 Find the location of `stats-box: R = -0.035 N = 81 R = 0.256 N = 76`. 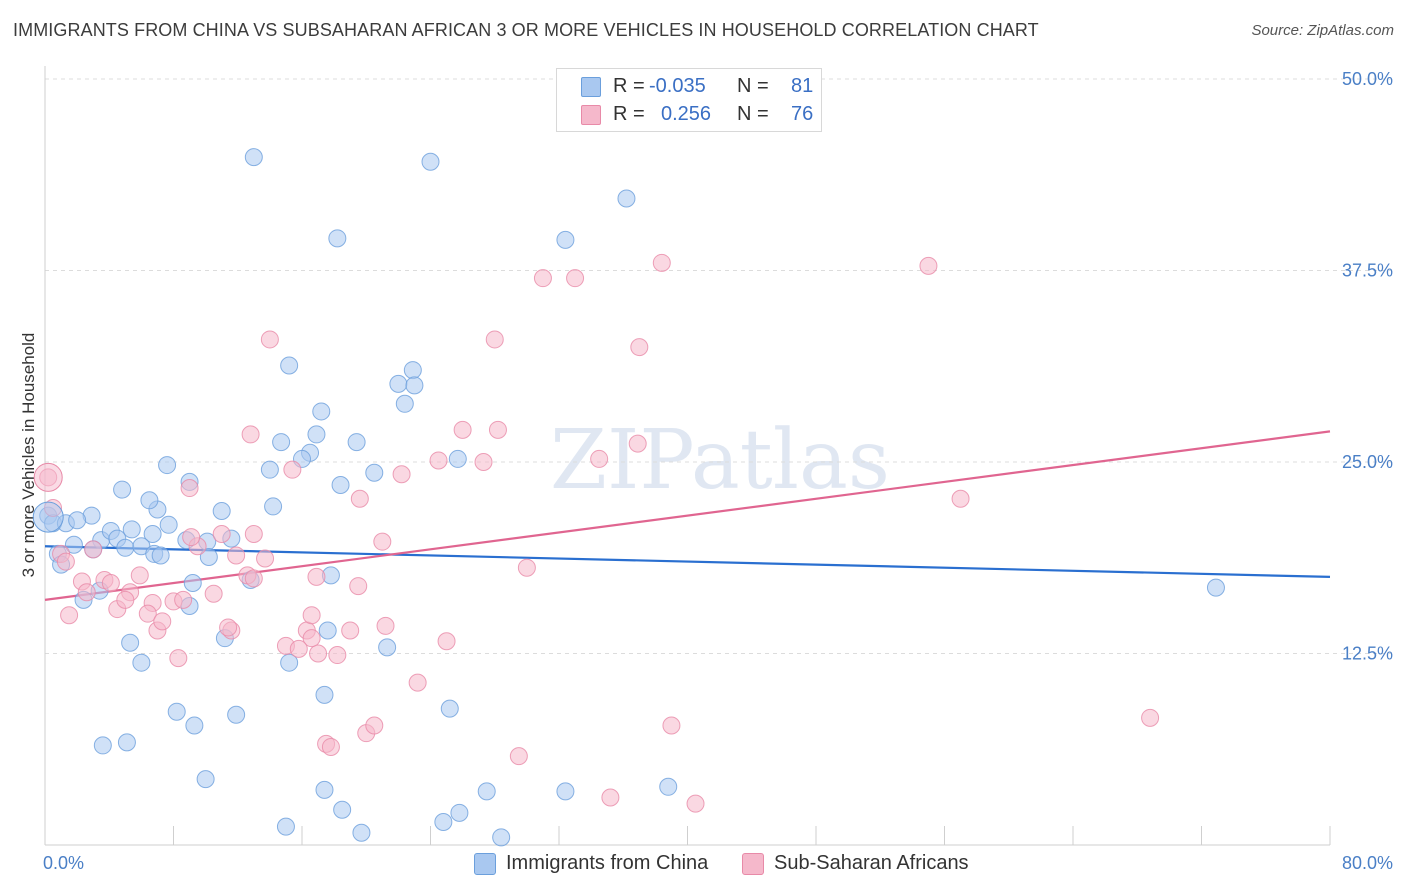

stats-box: R = -0.035 N = 81 R = 0.256 N = 76 is located at coordinates (689, 100).